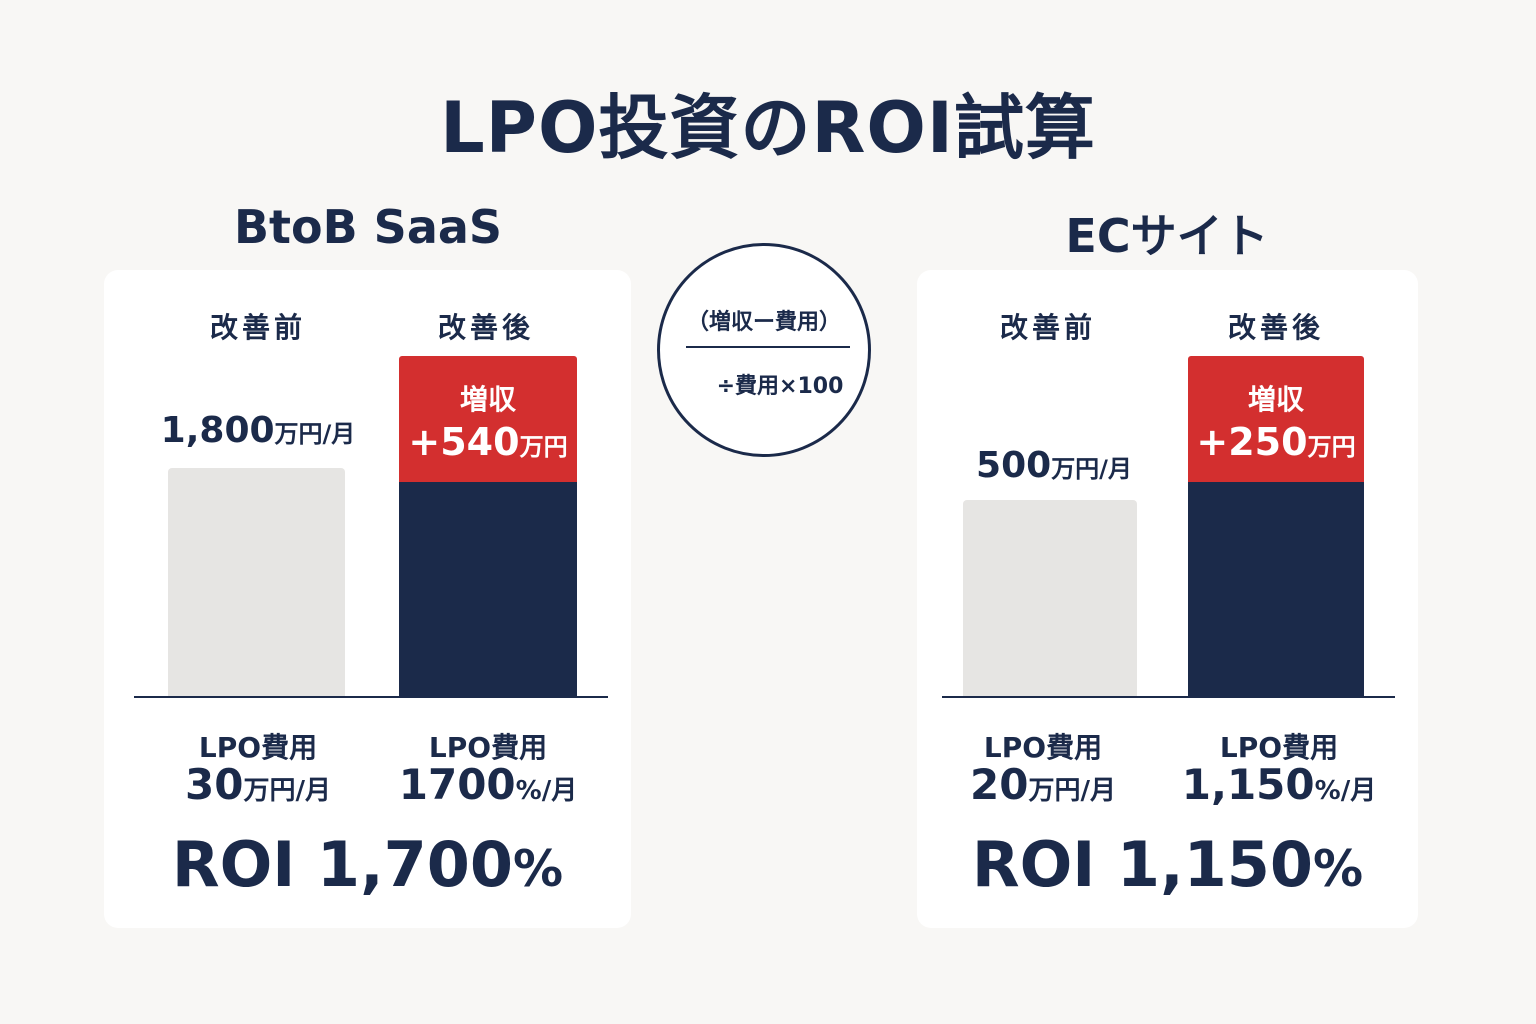 The image size is (1536, 1024). Describe the element at coordinates (488, 442) in the screenshot. I see `gain-value: +540万円` at that location.